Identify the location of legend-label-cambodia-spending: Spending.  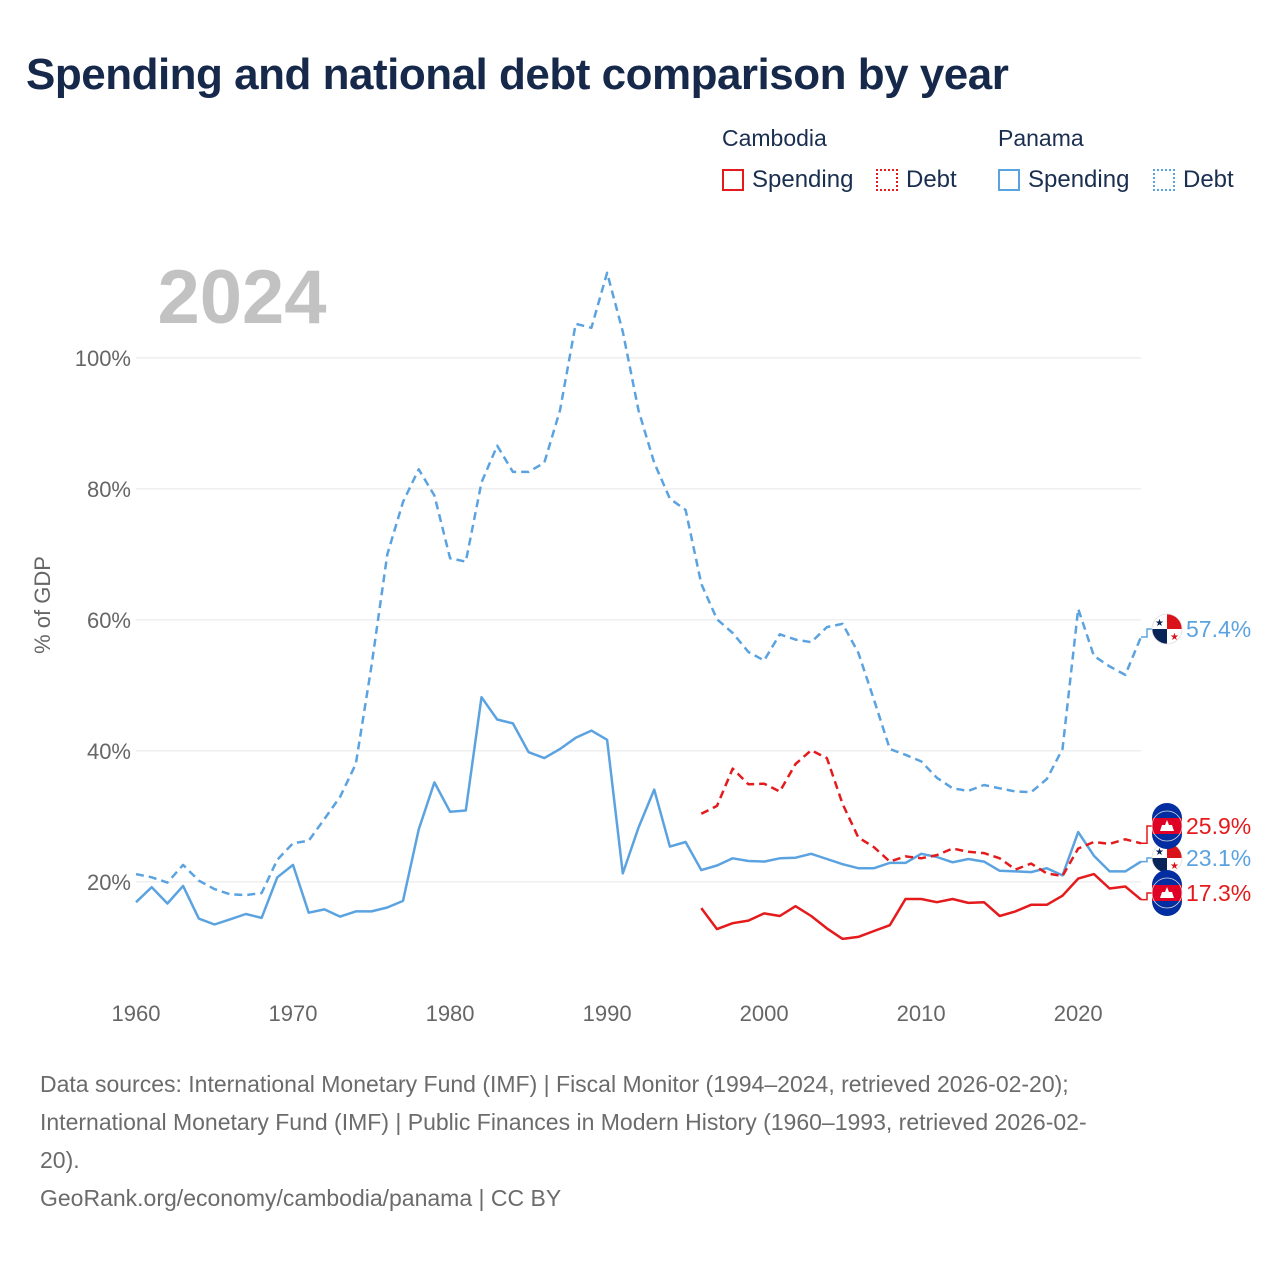
(803, 179).